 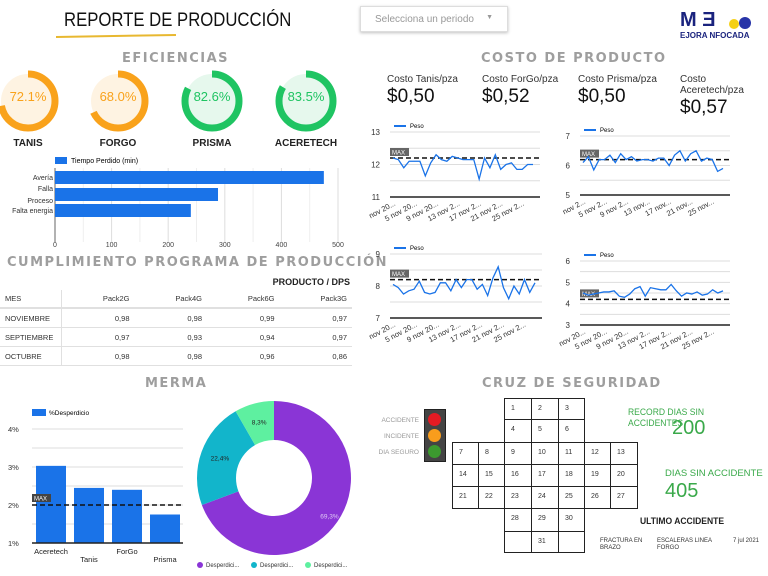 I want to click on day-cell: 8, so click(x=491, y=453).